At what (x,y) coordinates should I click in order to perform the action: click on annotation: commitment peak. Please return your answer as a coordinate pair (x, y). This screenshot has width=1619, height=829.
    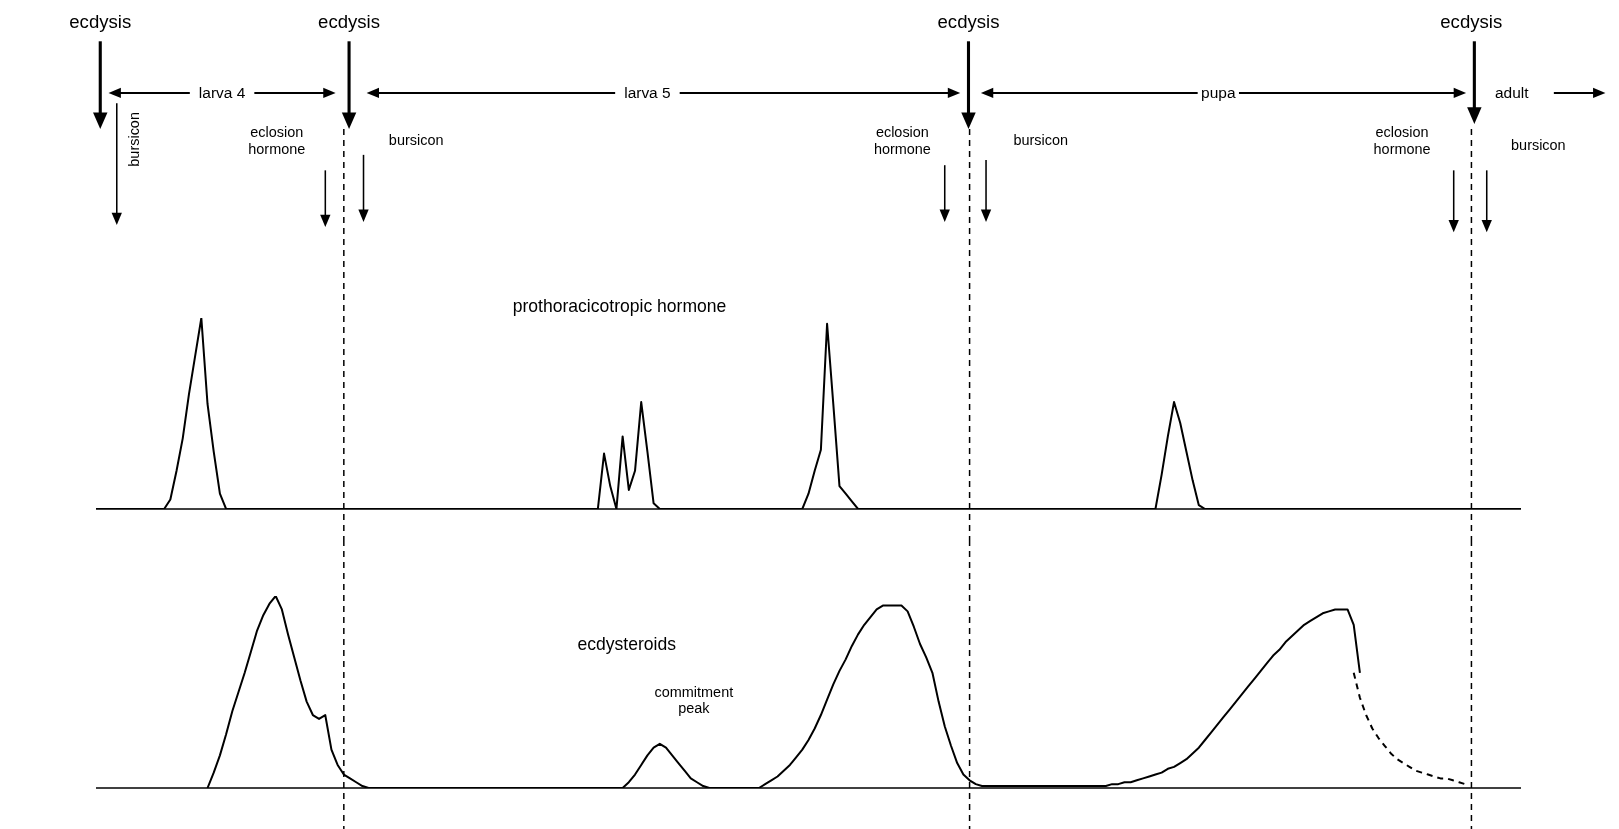
    Looking at the image, I should click on (694, 700).